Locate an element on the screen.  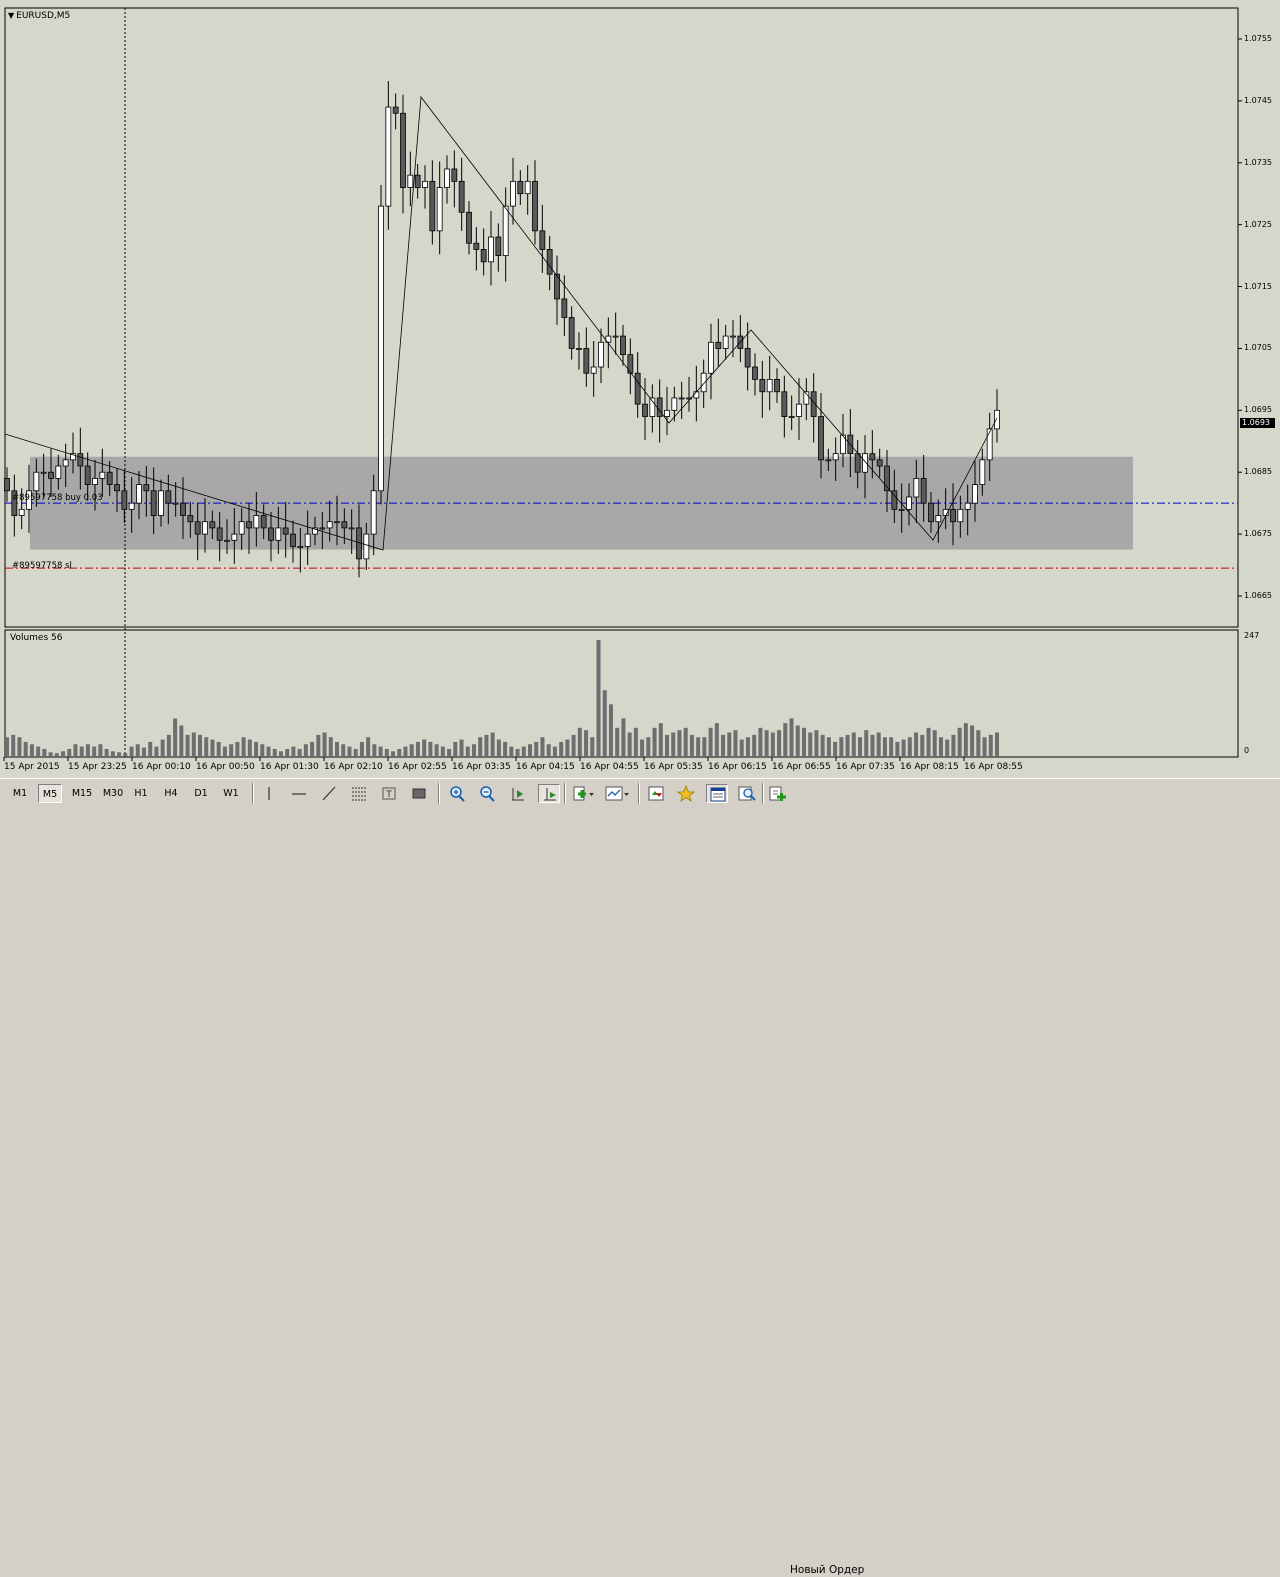
new-order-button is located at coordinates (815, 793).